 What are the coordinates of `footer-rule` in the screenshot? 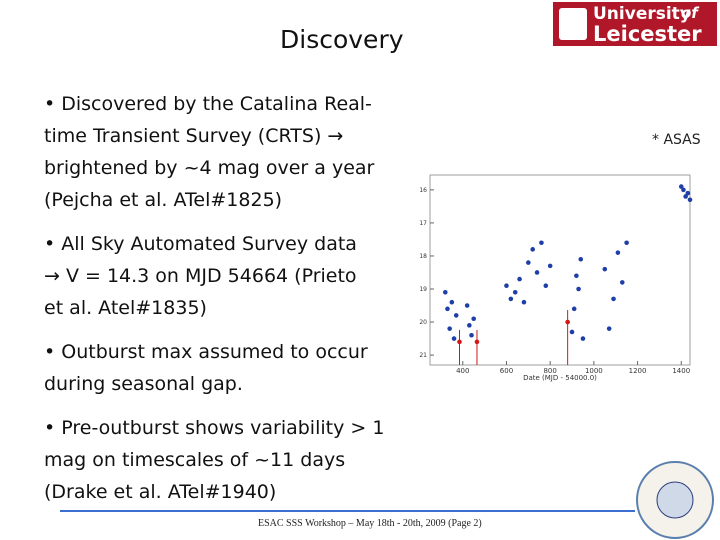 It's located at (347, 511).